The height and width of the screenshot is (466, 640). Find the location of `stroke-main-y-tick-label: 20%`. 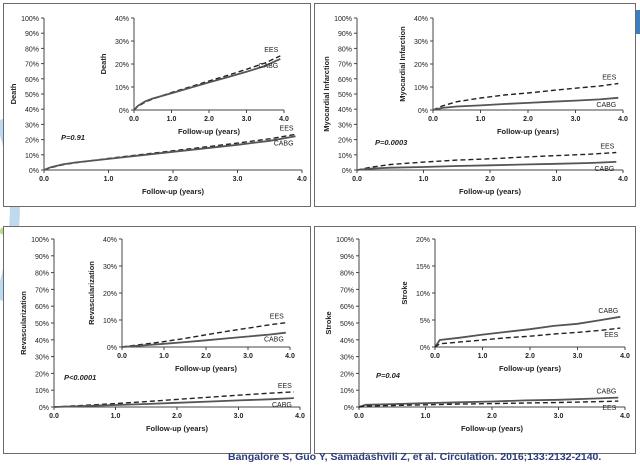

stroke-main-y-tick-label: 20% is located at coordinates (347, 374).